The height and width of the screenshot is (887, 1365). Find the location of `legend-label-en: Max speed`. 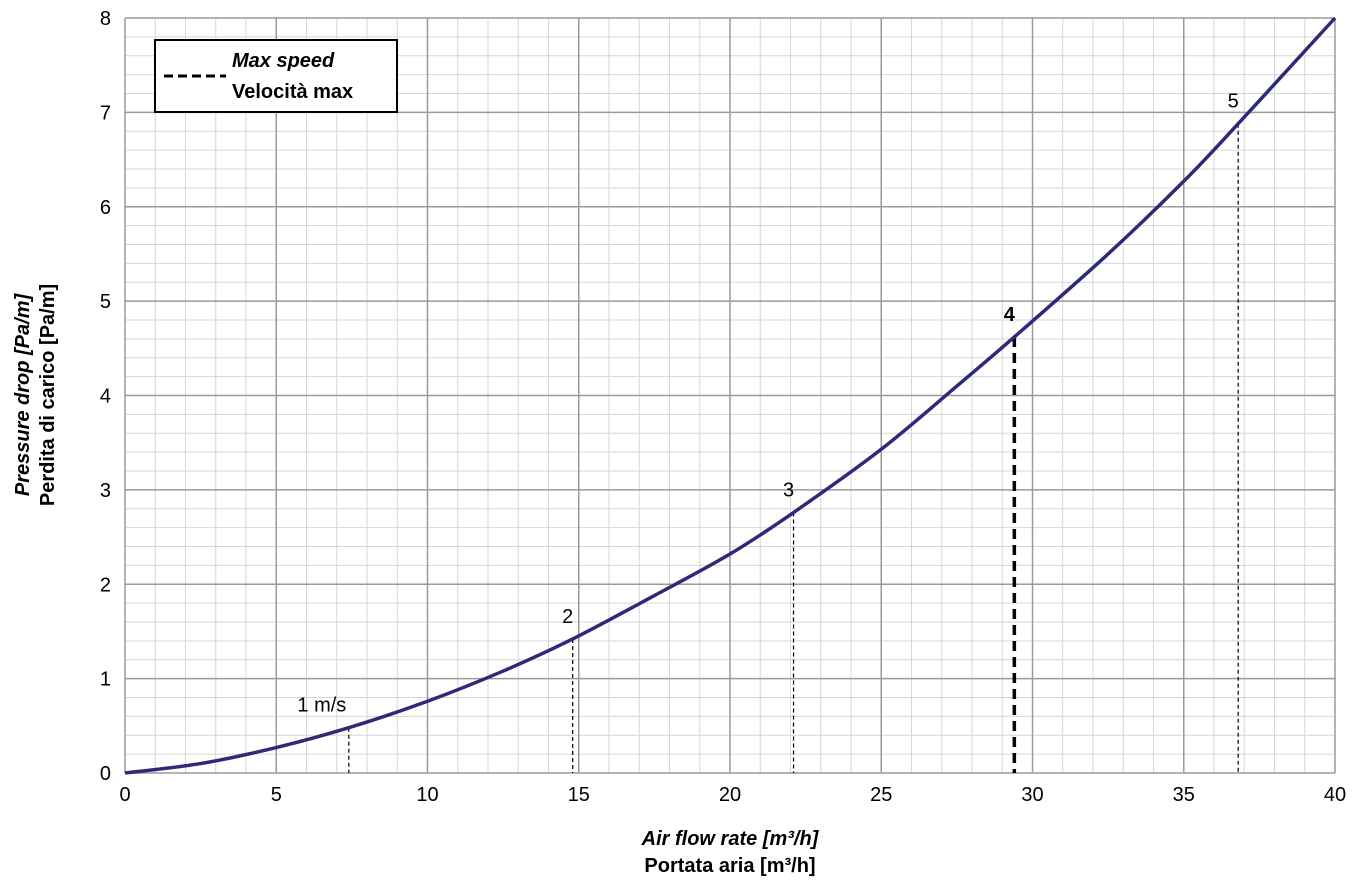

legend-label-en: Max speed is located at coordinates (283, 61).